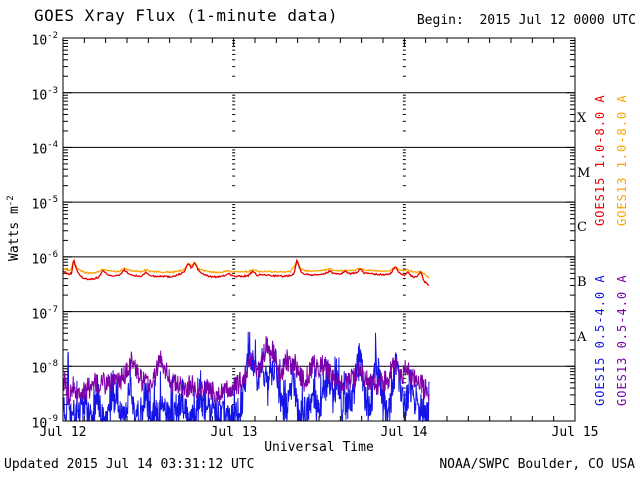  Describe the element at coordinates (582, 227) in the screenshot. I see `flare-class-c: C` at that location.